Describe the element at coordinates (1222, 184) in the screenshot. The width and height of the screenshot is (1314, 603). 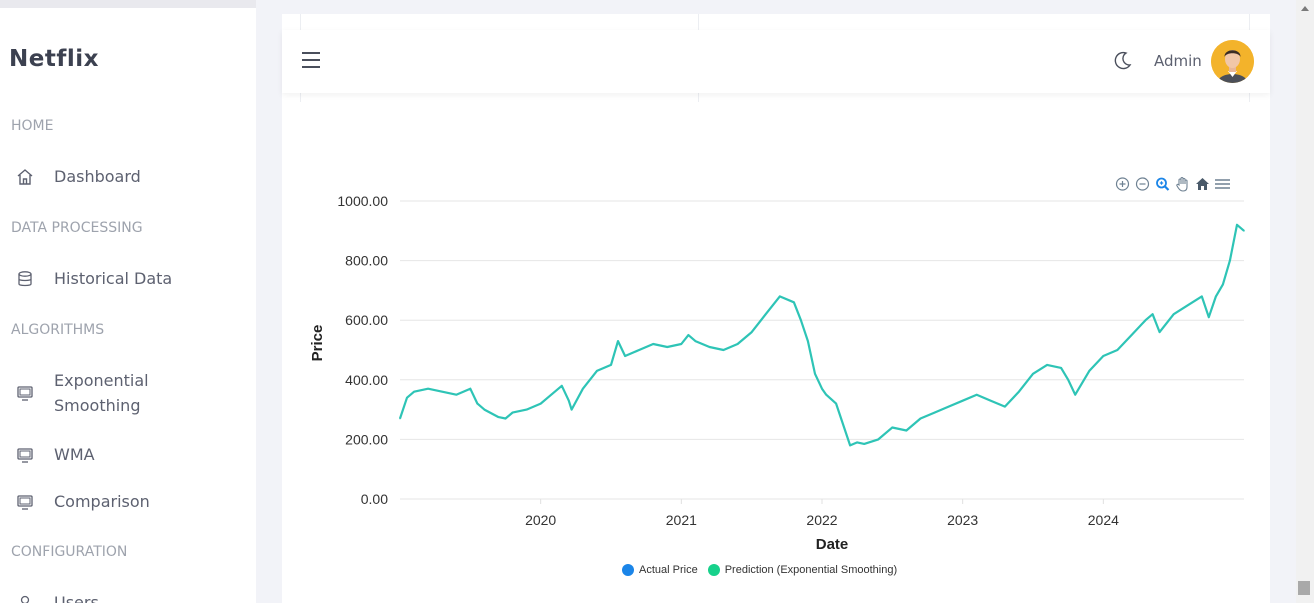
I see `menu-icon` at that location.